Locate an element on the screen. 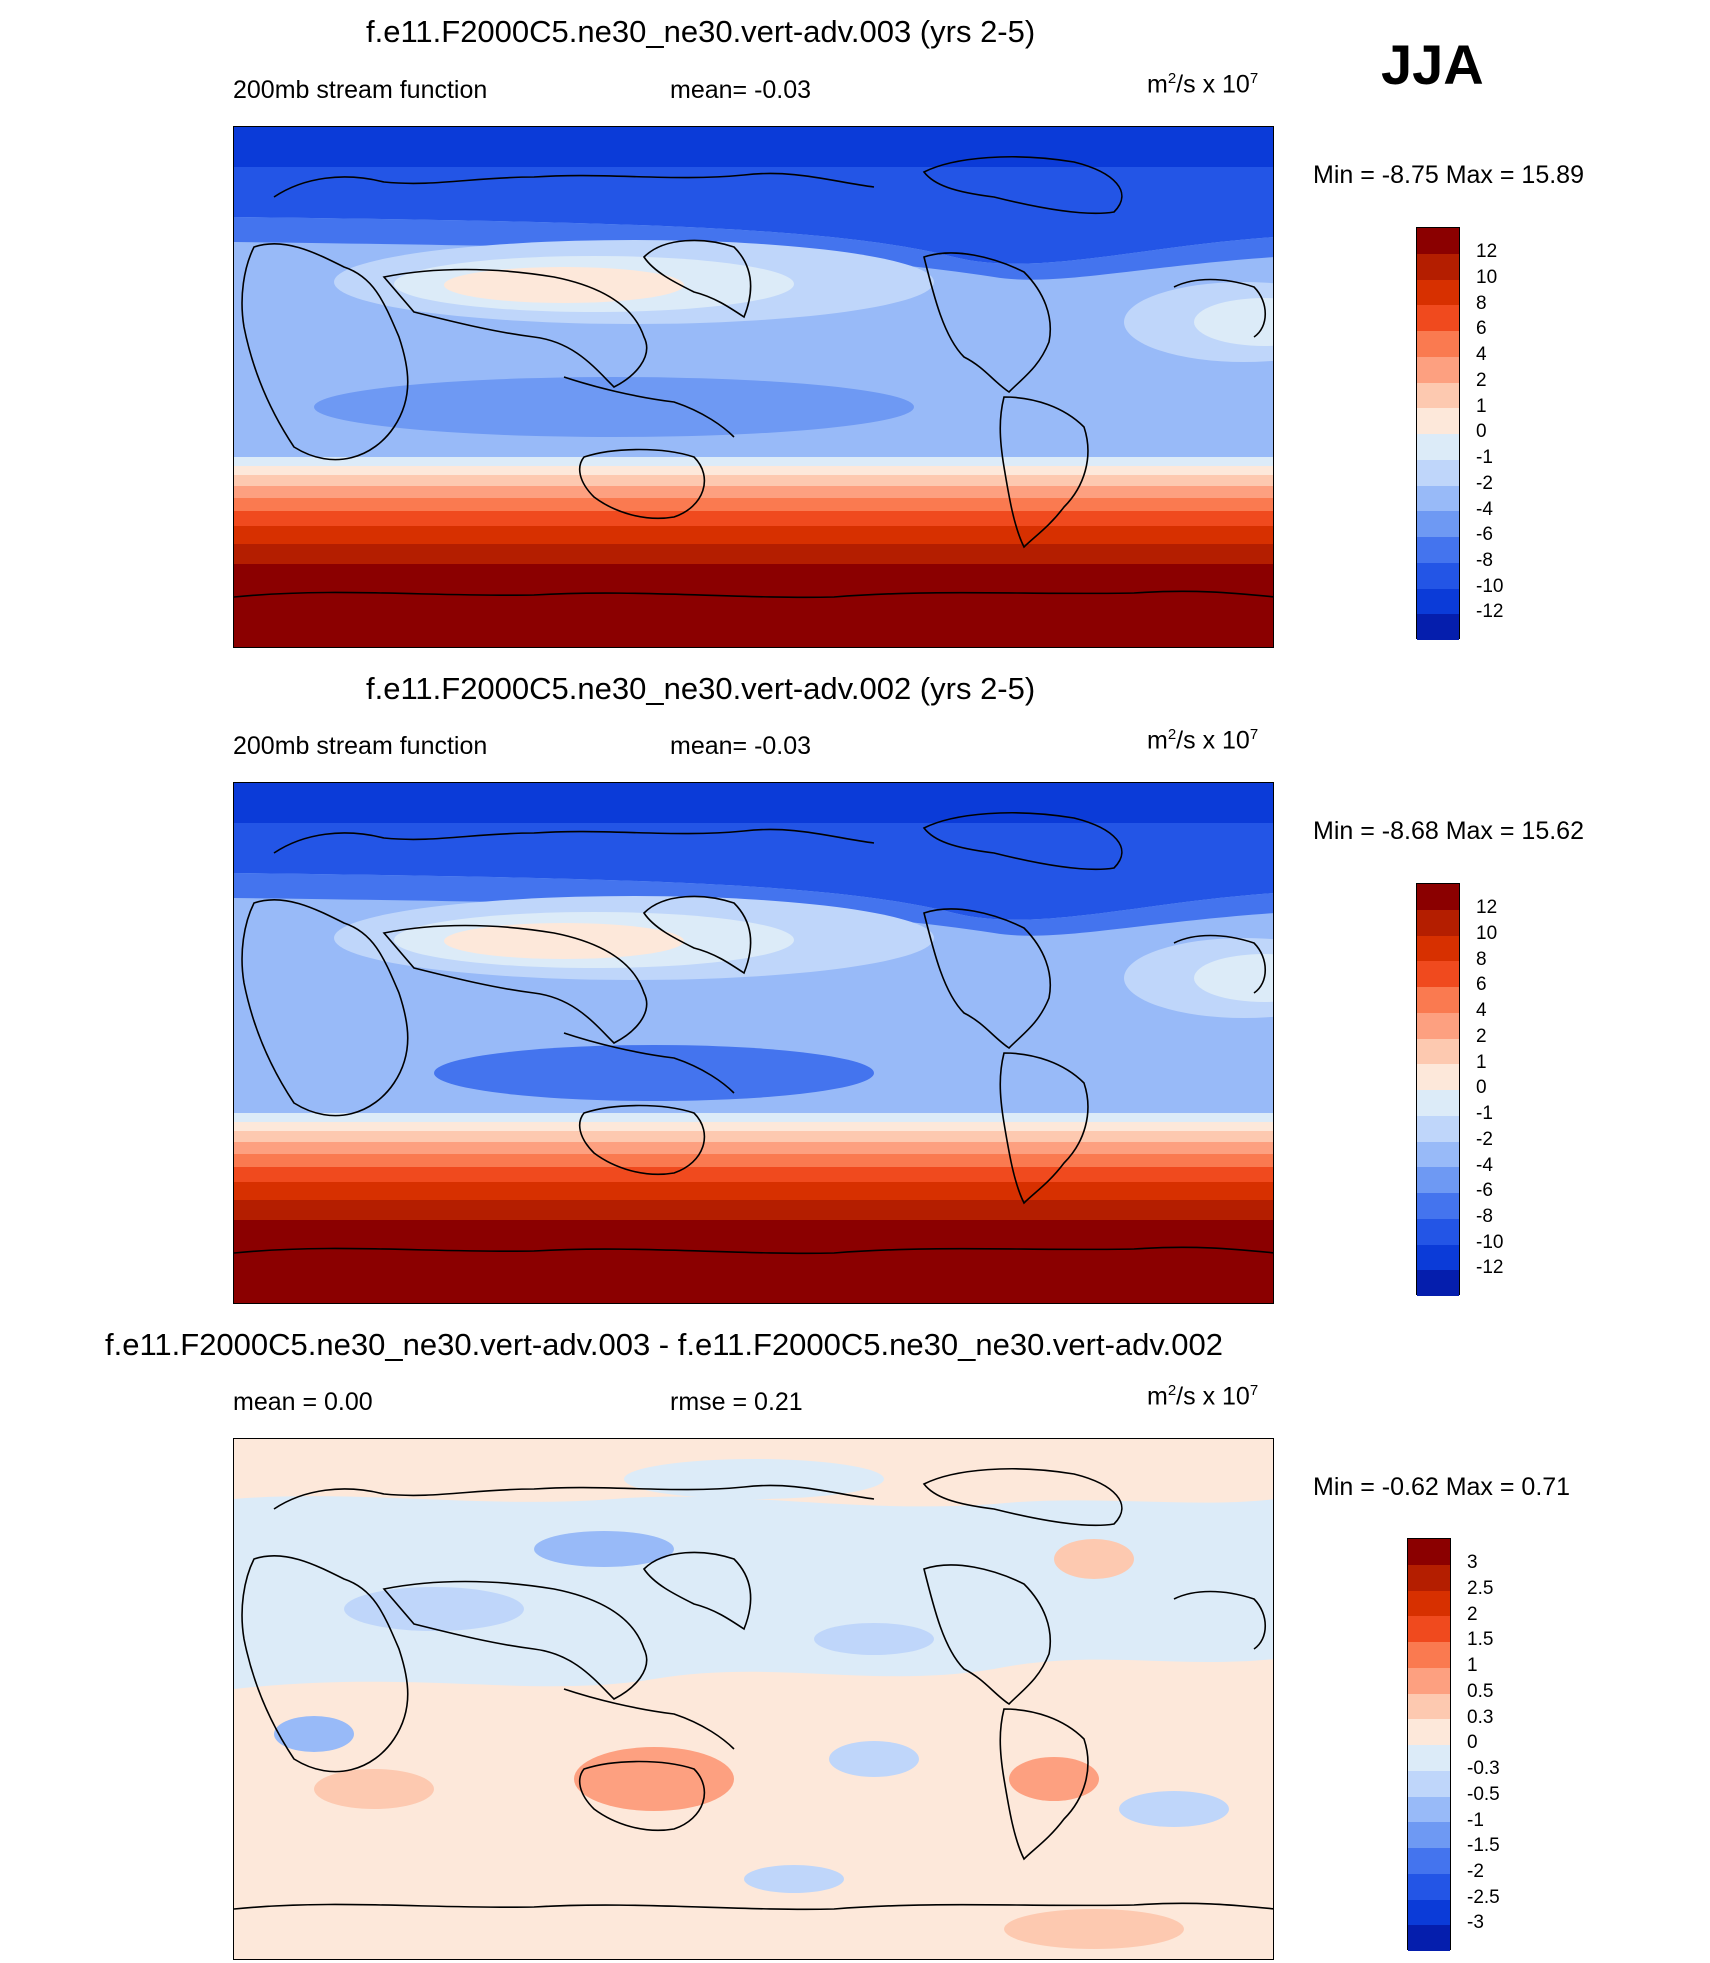 The height and width of the screenshot is (1963, 1710). panel3-mean-label: mean = 0.00 is located at coordinates (303, 1402).